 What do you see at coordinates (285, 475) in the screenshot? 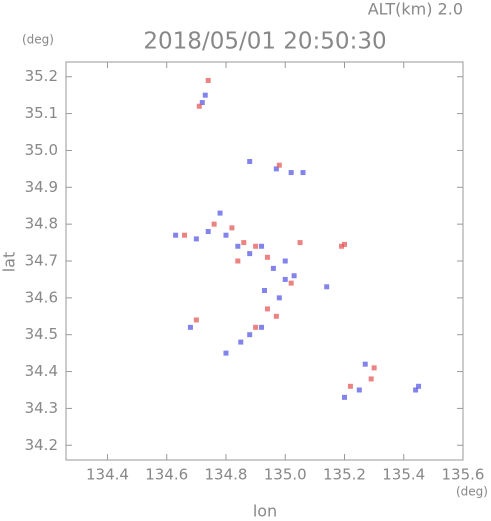
I see `x-tick-label: 135.0` at bounding box center [285, 475].